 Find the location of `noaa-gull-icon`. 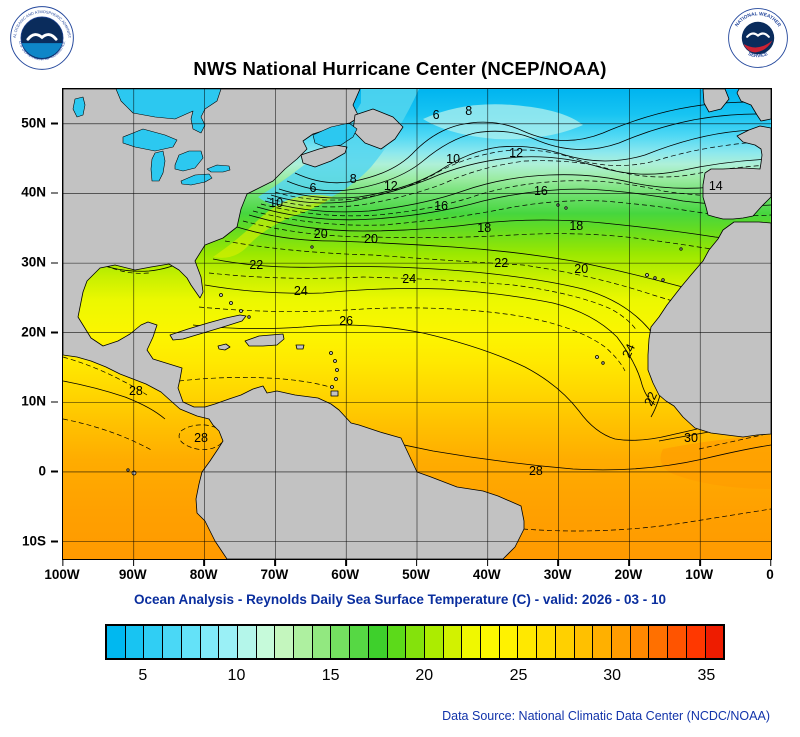

noaa-gull-icon is located at coordinates (42, 37).